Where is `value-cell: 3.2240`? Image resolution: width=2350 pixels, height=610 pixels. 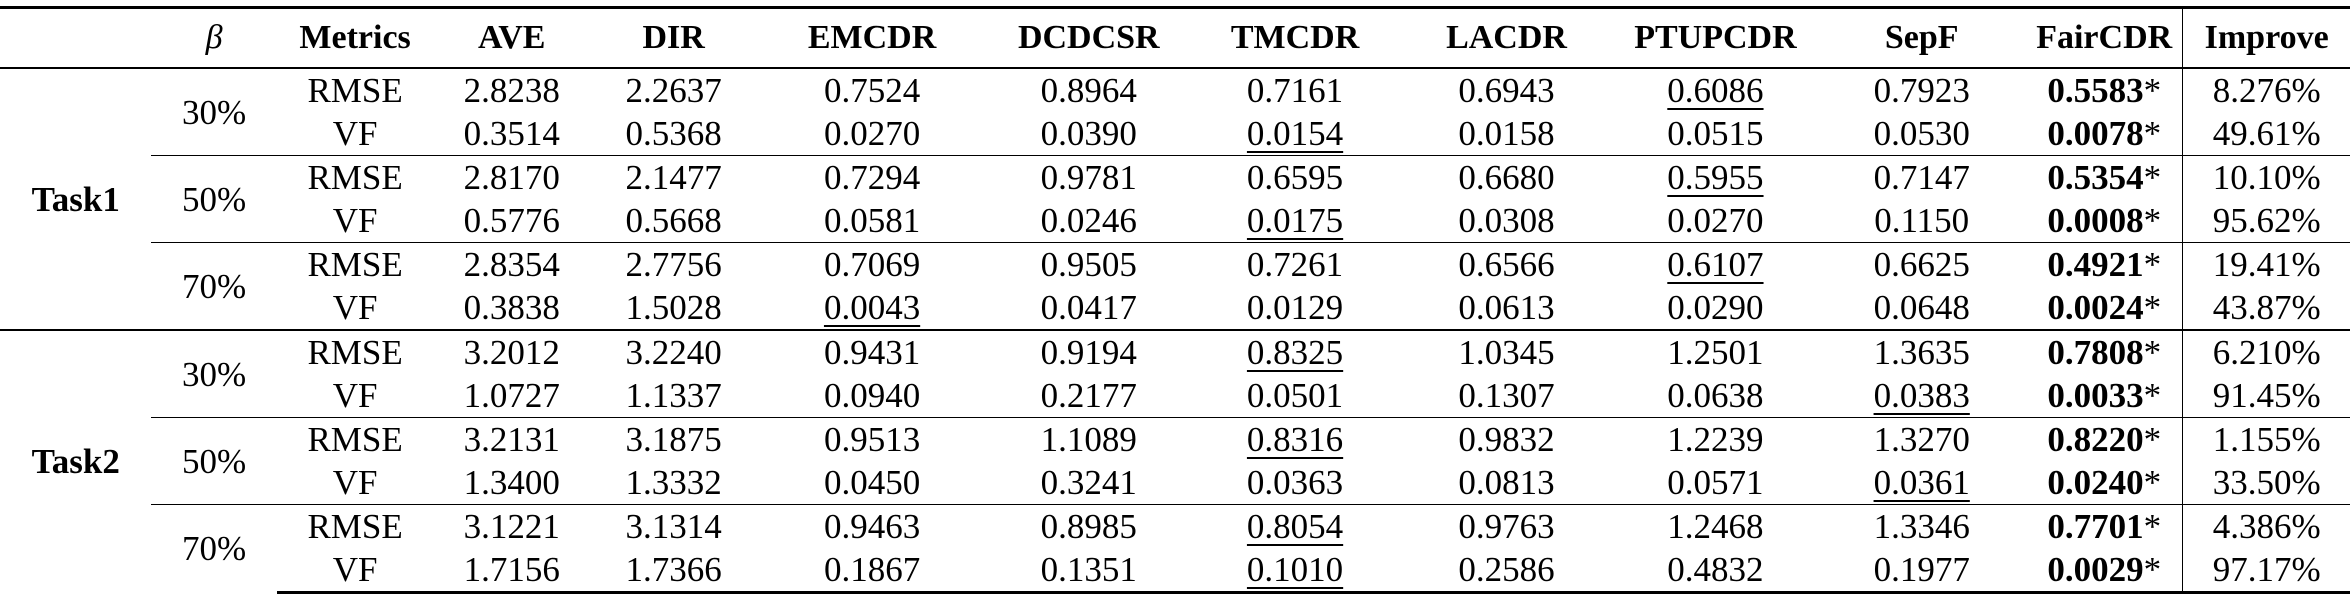 value-cell: 3.2240 is located at coordinates (674, 351).